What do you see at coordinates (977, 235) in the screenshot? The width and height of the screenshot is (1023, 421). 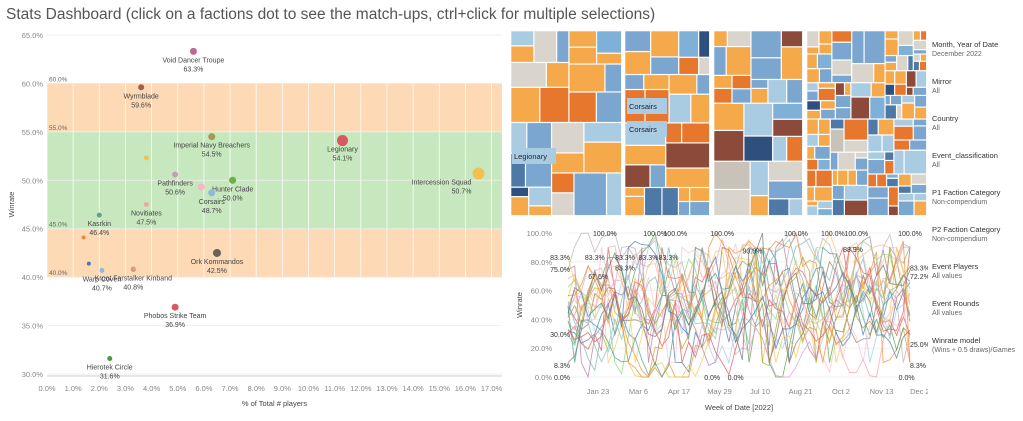 I see `filter-item: P2 Faction Category Non-compendium` at bounding box center [977, 235].